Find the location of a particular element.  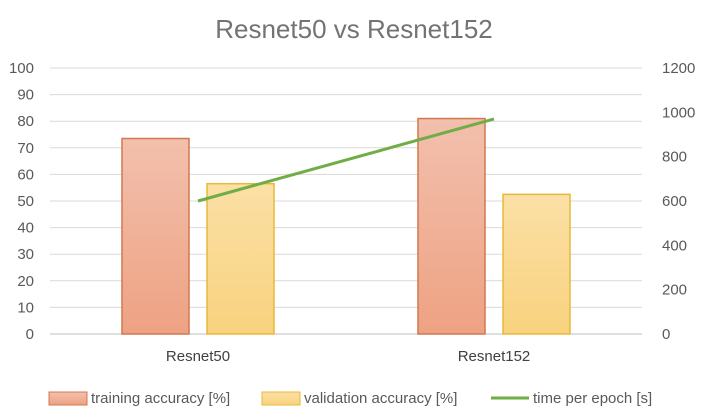

left-tick-label: 40 is located at coordinates (25, 228).